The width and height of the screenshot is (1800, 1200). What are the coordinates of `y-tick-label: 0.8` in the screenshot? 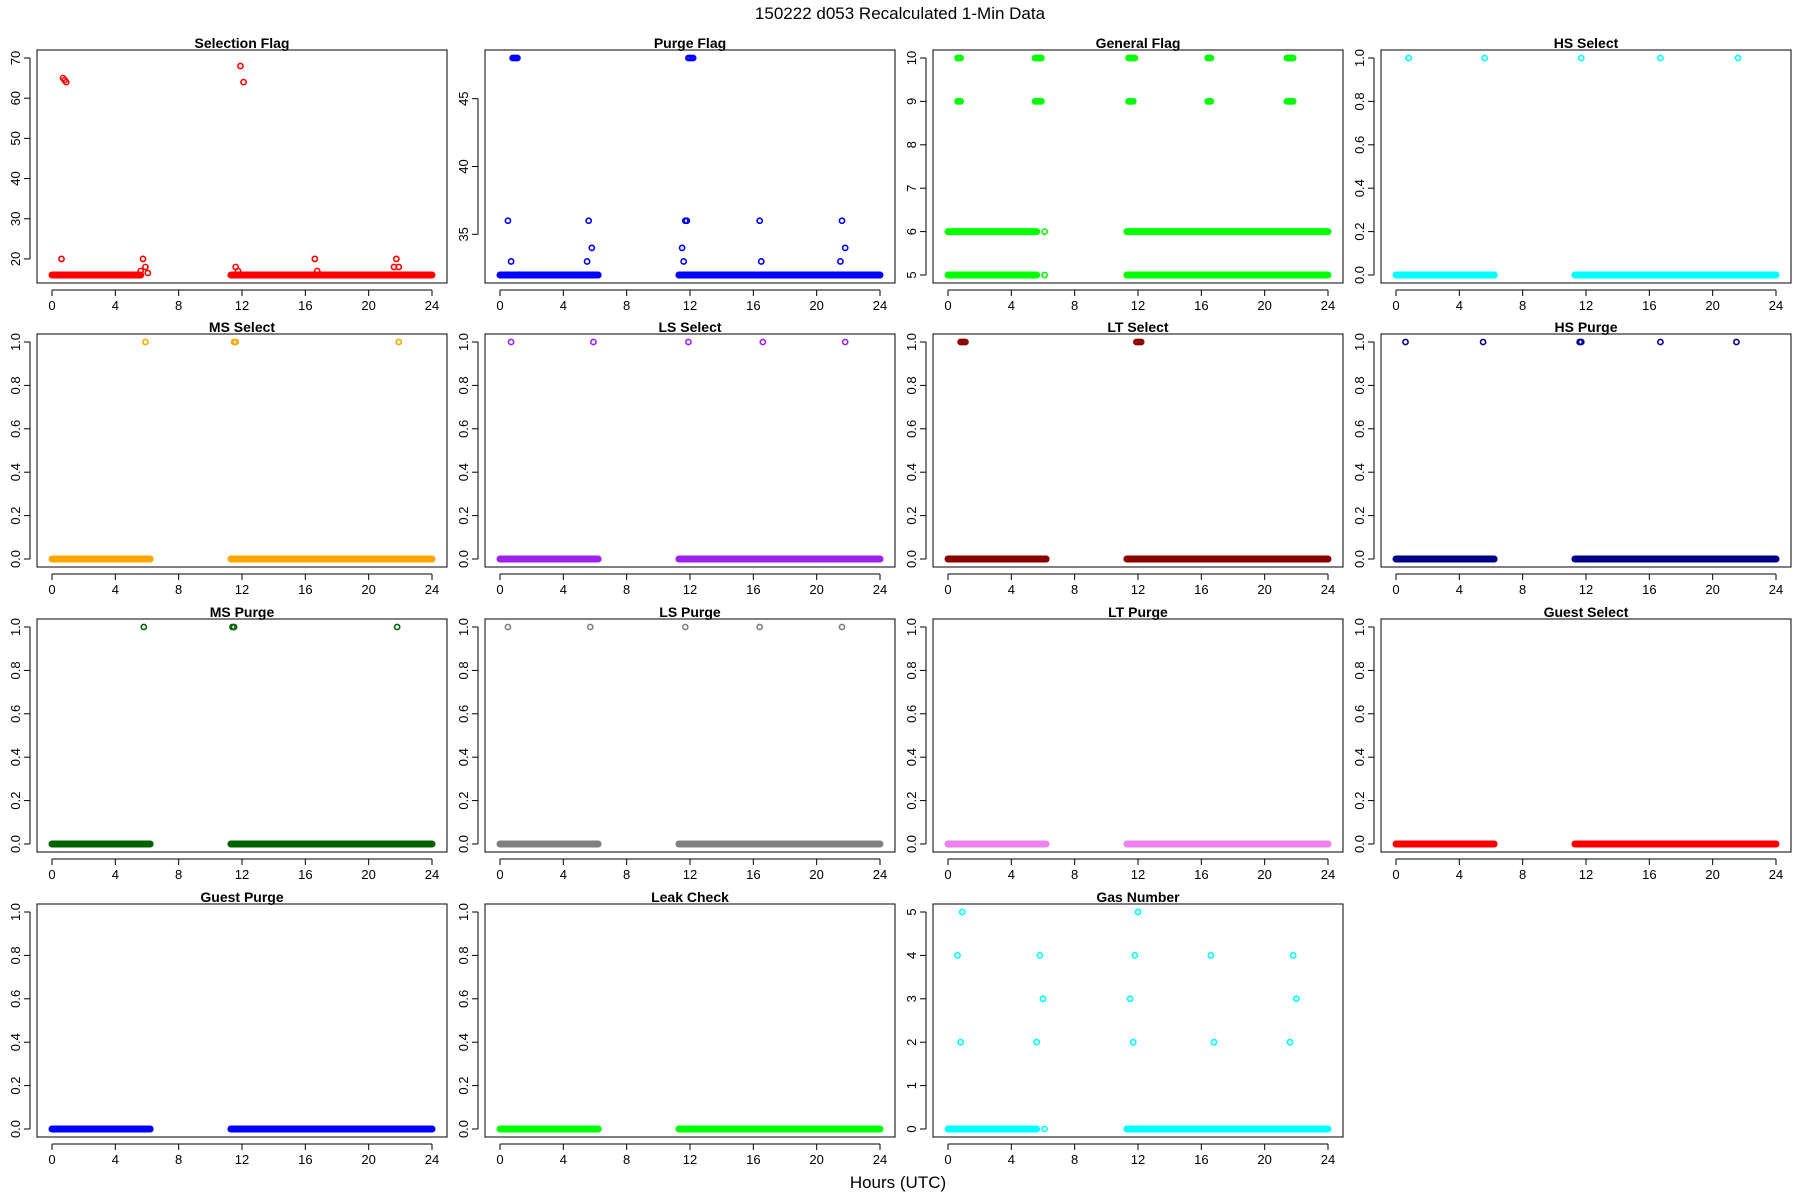 It's located at (15, 385).